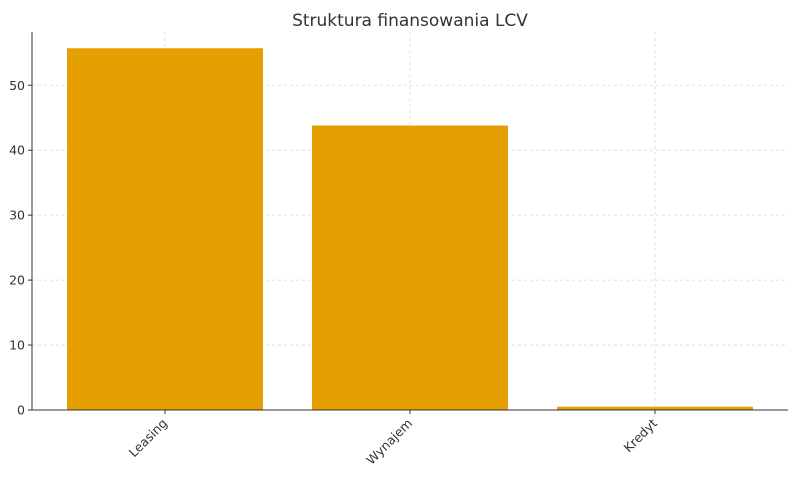  What do you see at coordinates (410, 21) in the screenshot?
I see `chart-title: Struktura finansowania LCV` at bounding box center [410, 21].